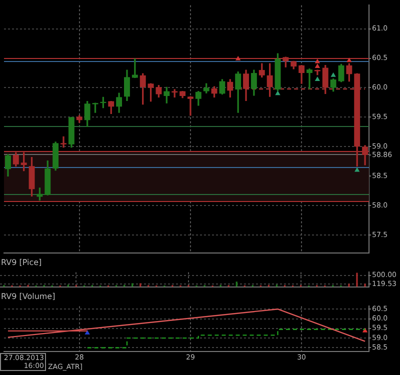  I want to click on chart-title: RV9 [Pice], so click(21, 262).